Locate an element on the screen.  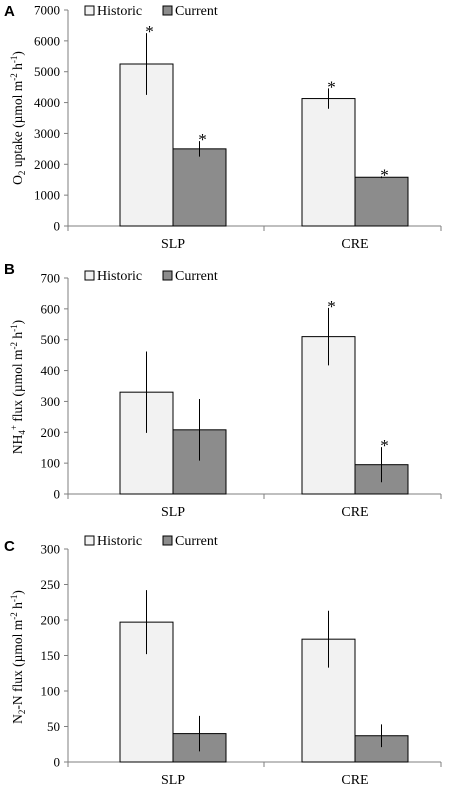
panel-b-letter: B is located at coordinates (9, 269).